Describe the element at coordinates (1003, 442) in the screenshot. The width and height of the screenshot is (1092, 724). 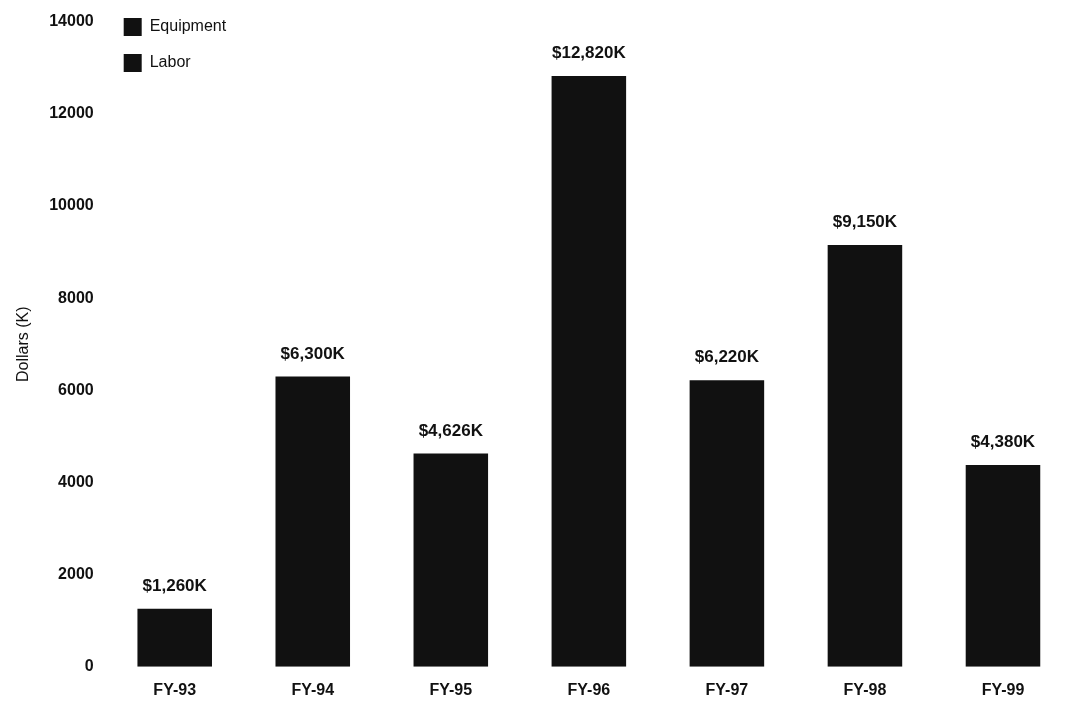
I see `data-label: $4,380K` at that location.